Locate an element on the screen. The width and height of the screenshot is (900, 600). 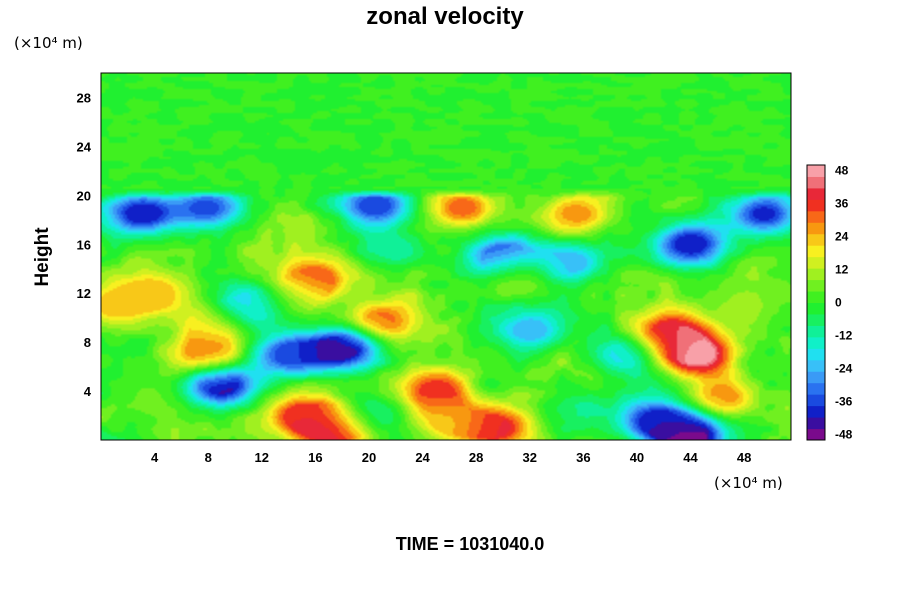
y-tick-label: 8 is located at coordinates (87, 342).